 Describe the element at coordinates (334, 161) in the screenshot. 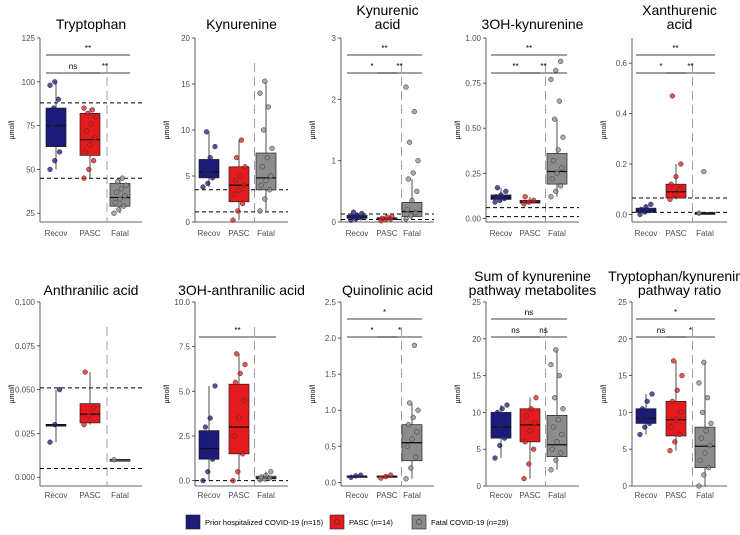

I see `y-tick-label: 1` at that location.